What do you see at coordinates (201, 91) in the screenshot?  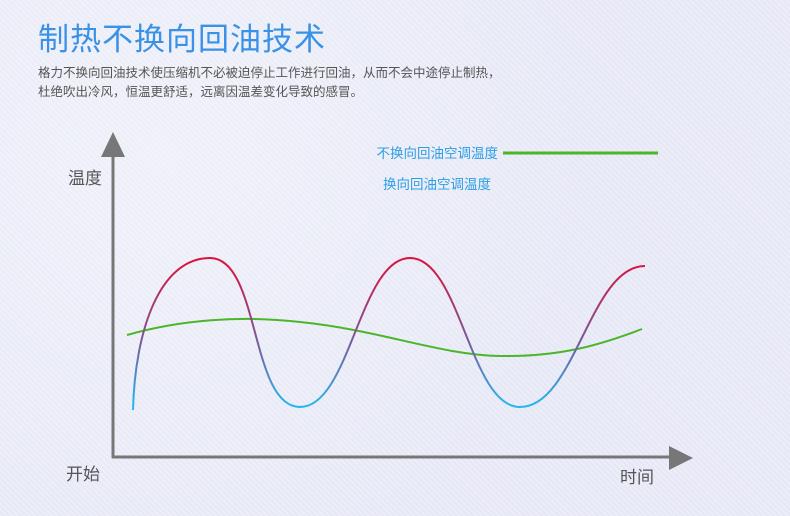 I see `description-line: 杜绝吹出冷风，恒温更舒适，远离因温差变化导致的感冒。` at bounding box center [201, 91].